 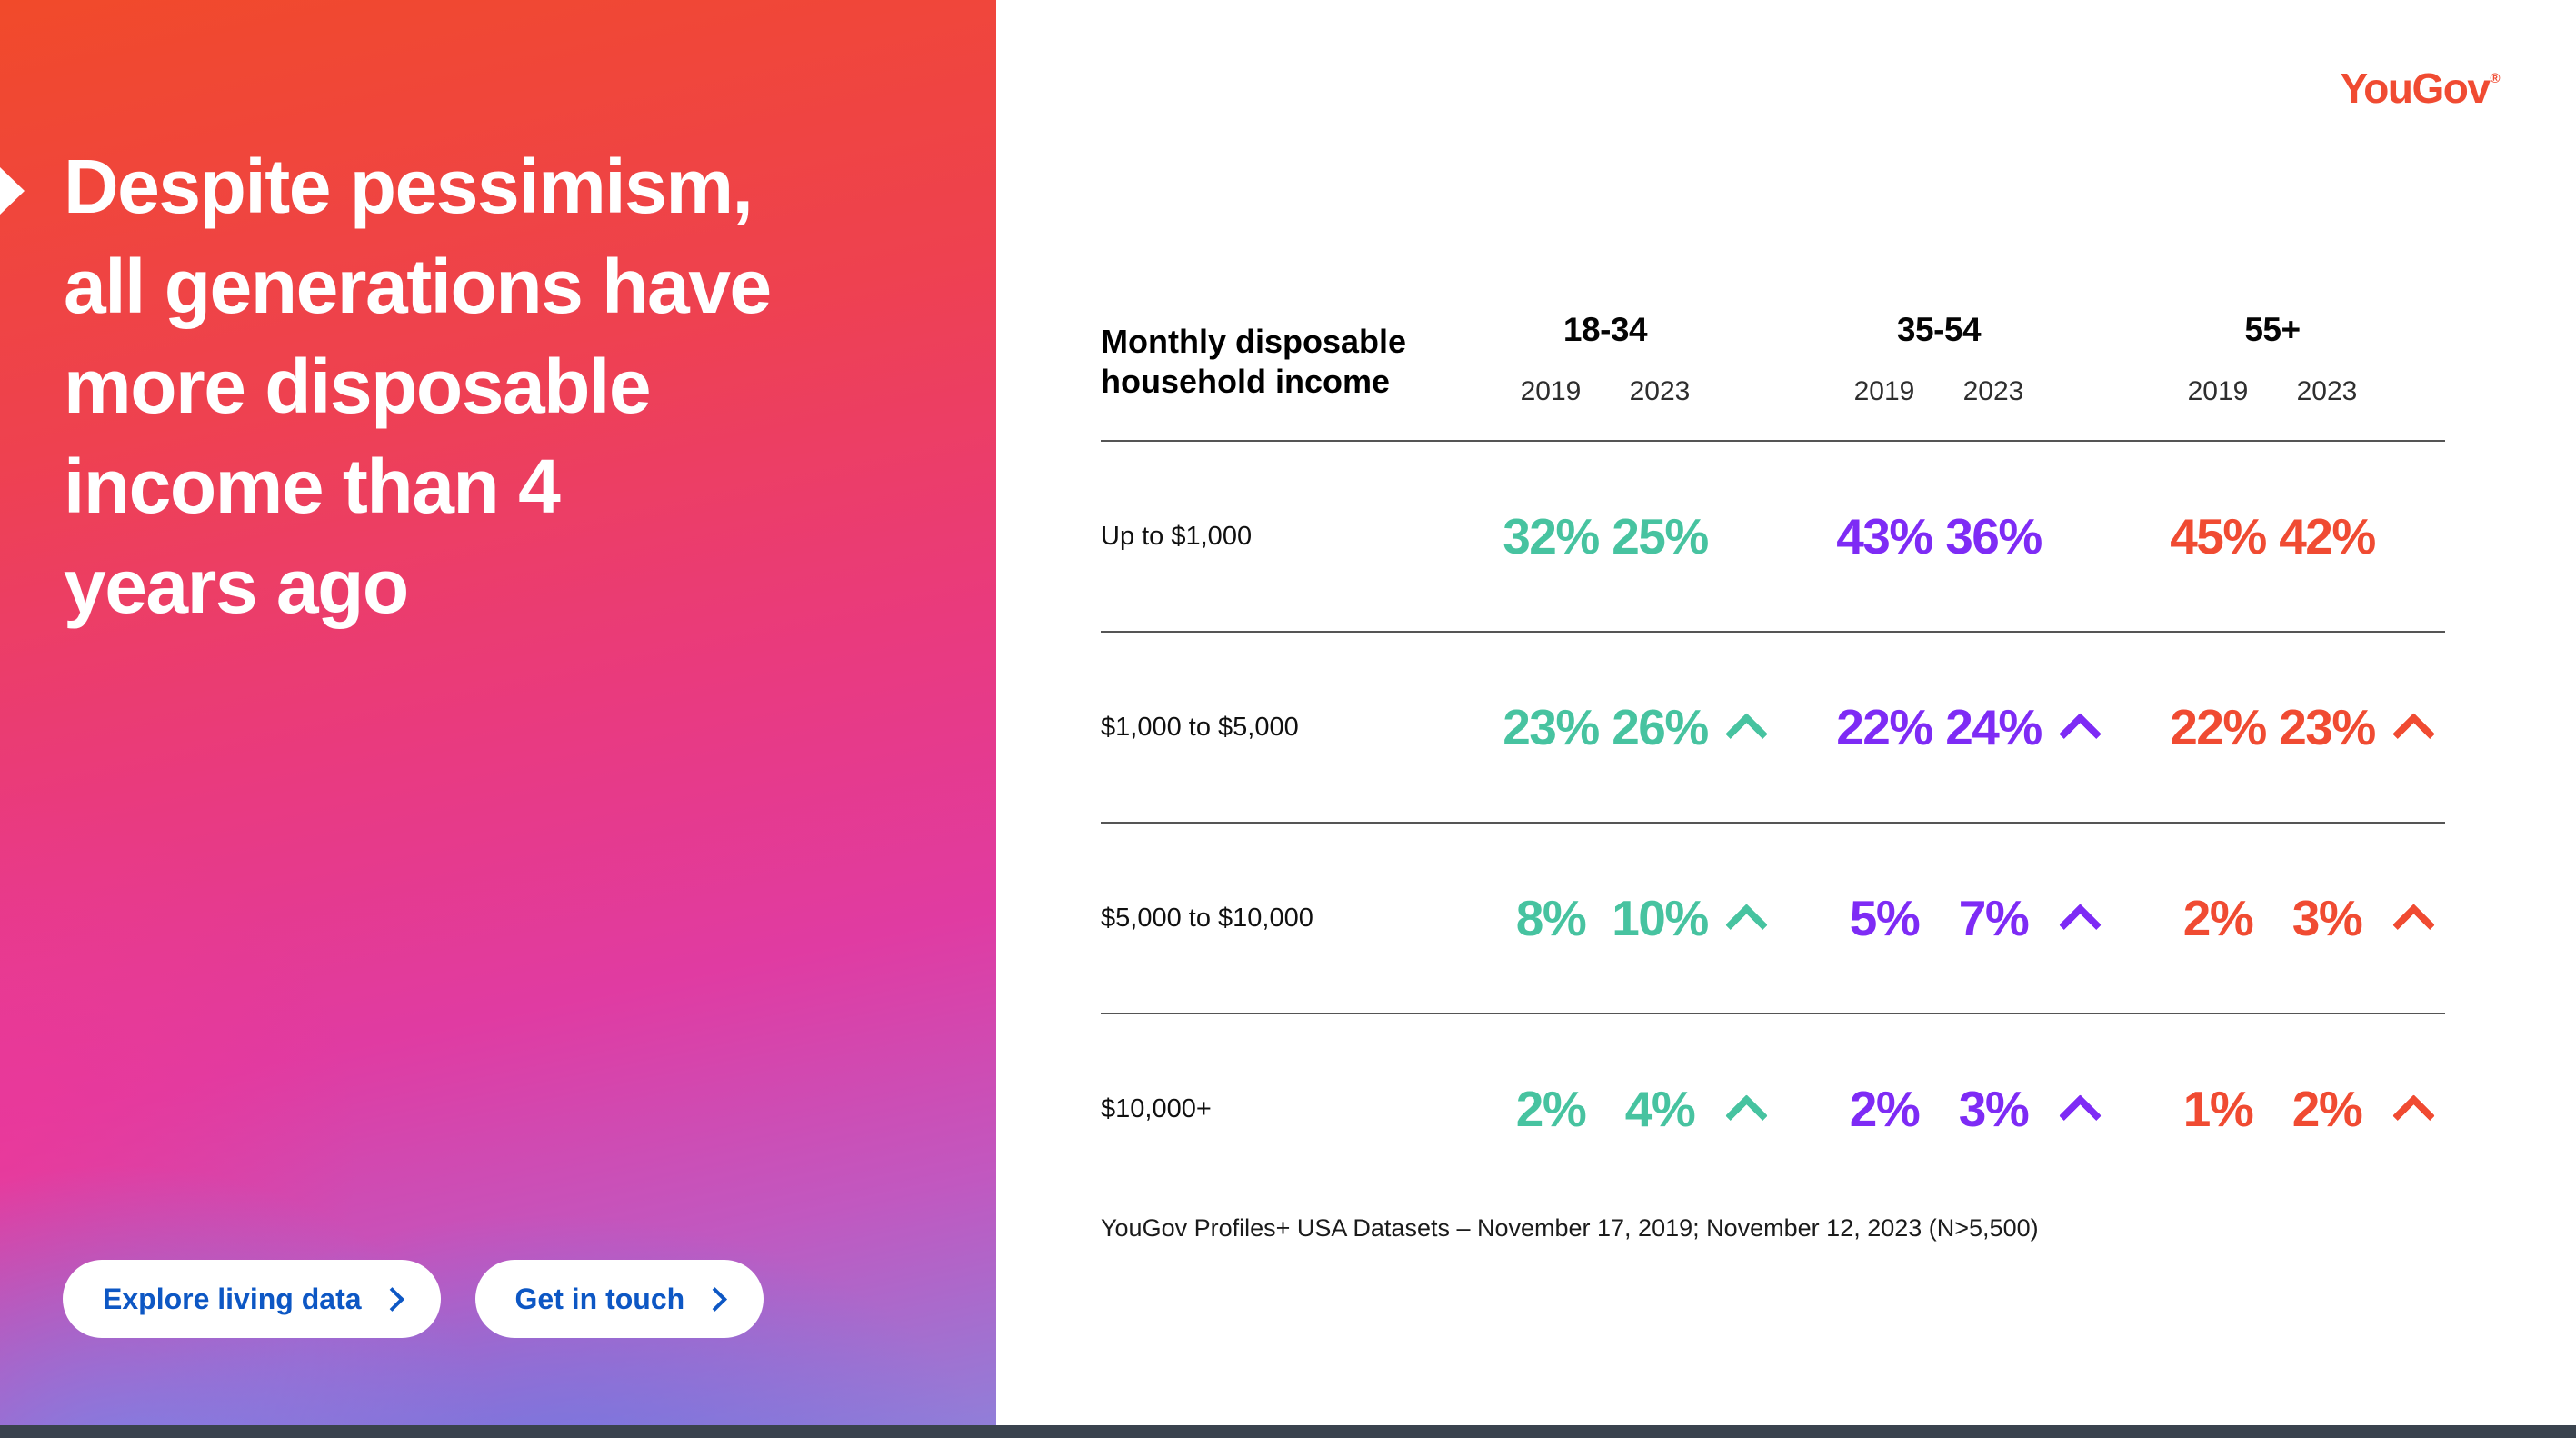 I want to click on table-title: Monthly disposable household income, so click(x=1254, y=362).